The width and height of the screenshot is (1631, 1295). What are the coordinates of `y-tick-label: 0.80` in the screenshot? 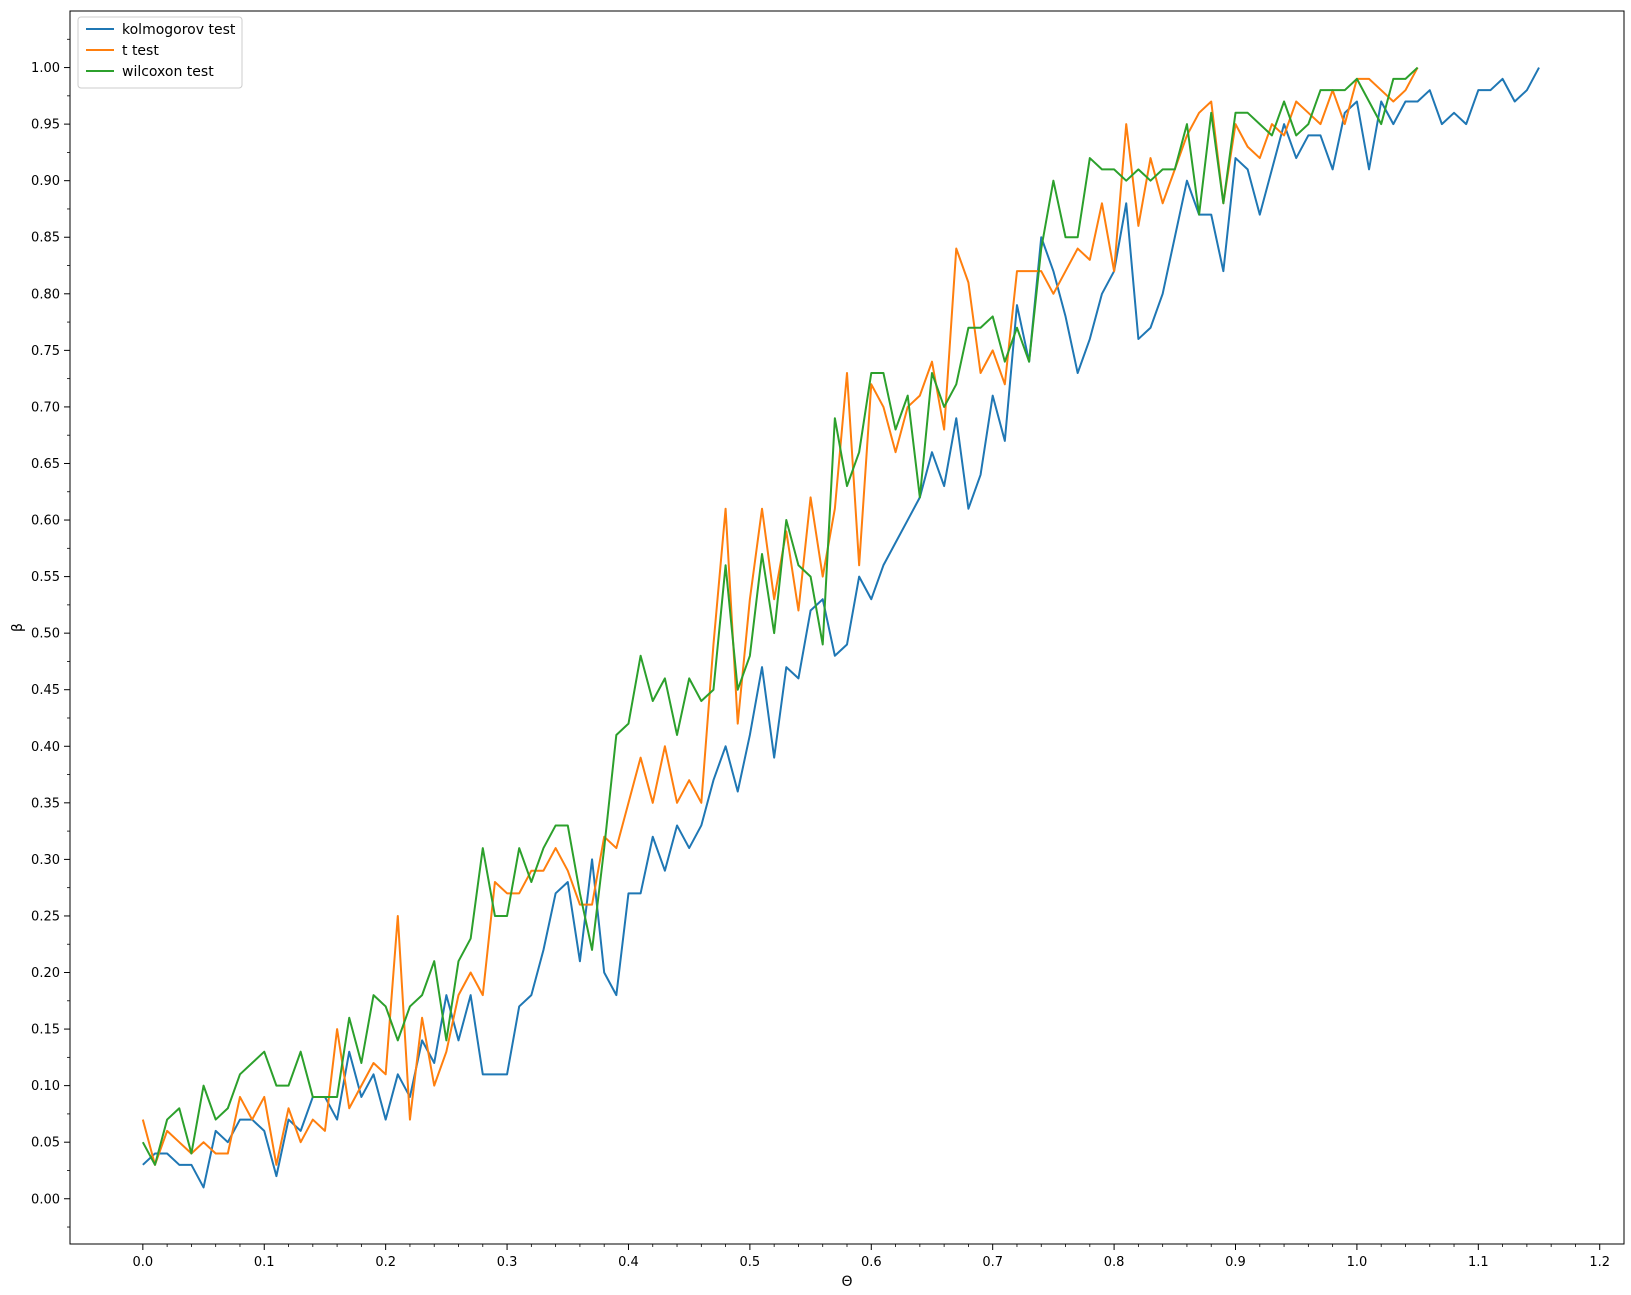 It's located at (45, 294).